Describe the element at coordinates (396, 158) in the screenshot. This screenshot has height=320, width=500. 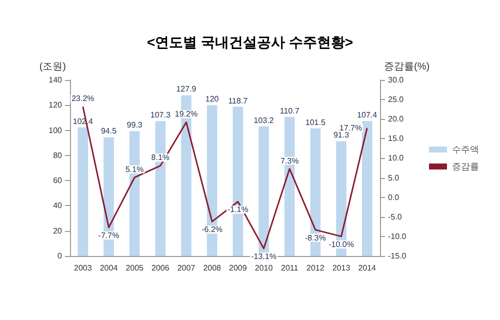
I see `y2-tick-label: 10.0` at that location.